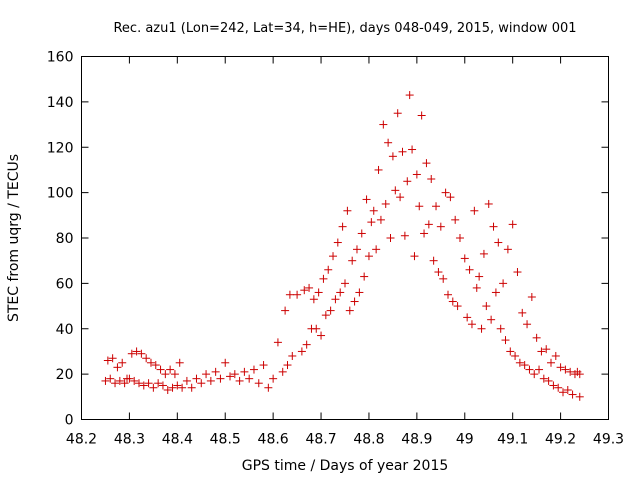 The image size is (640, 480). Describe the element at coordinates (320, 440) in the screenshot. I see `x-tick-label: 48.7` at that location.